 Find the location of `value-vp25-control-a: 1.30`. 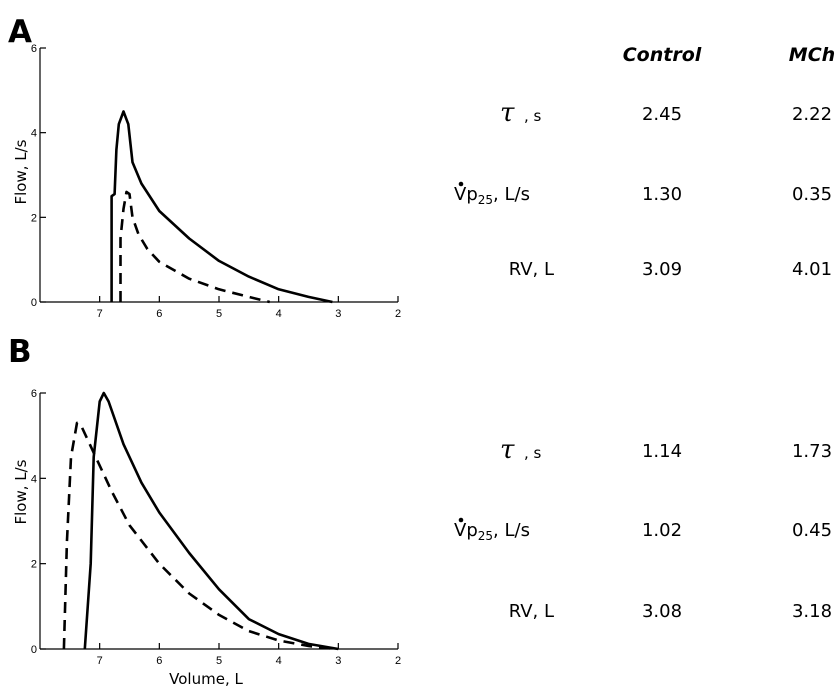

value-vp25-control-a: 1.30 is located at coordinates (662, 194).